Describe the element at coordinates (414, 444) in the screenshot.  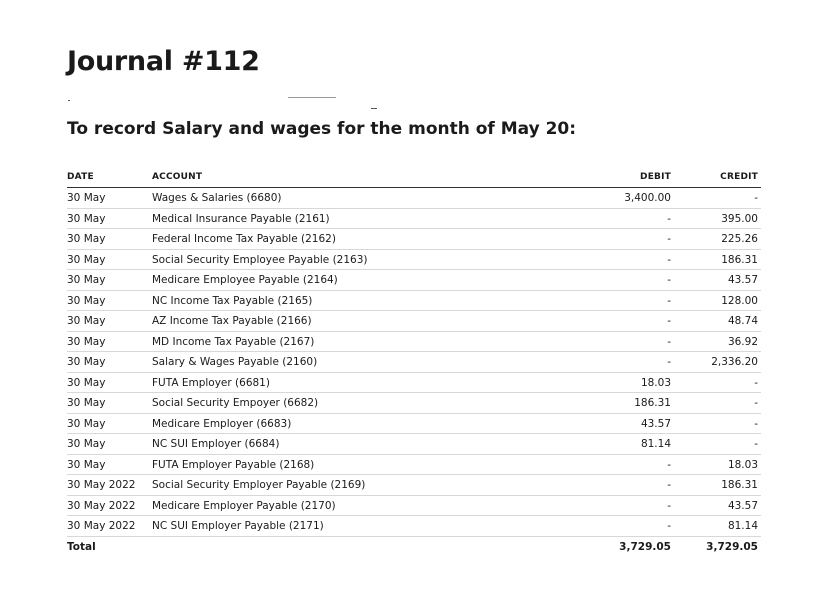
I see `table-row: 30 May NC SUI Employer (6684) 81.14 -` at that location.